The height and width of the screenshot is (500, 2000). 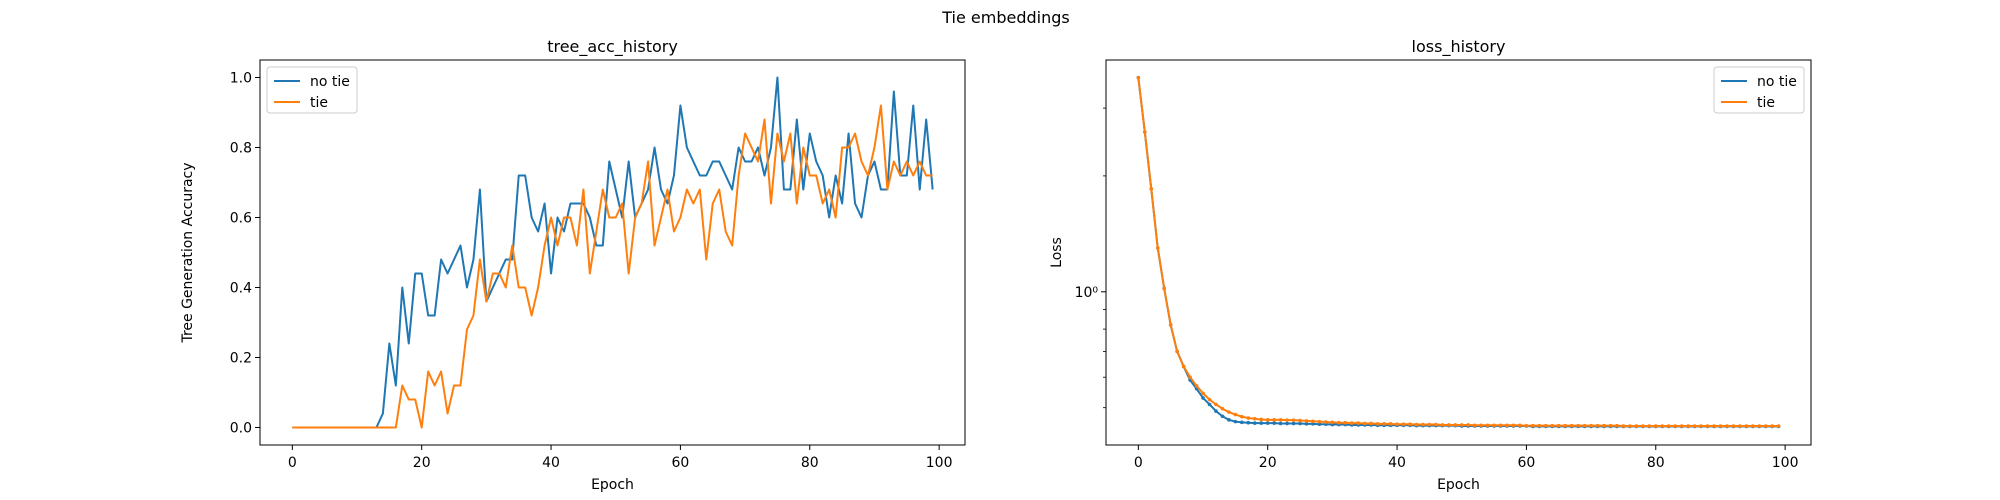 I want to click on y-tick-label: 0.2, so click(x=241, y=359).